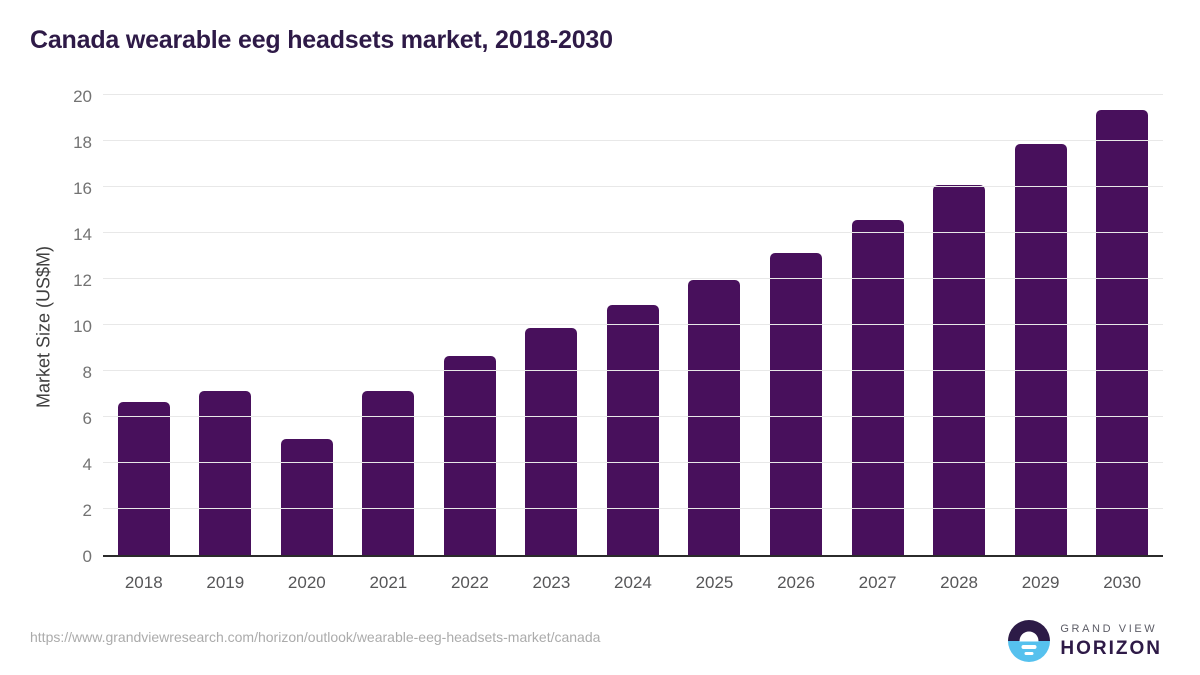 The width and height of the screenshot is (1200, 675). I want to click on x-axis-label: 2020, so click(306, 582).